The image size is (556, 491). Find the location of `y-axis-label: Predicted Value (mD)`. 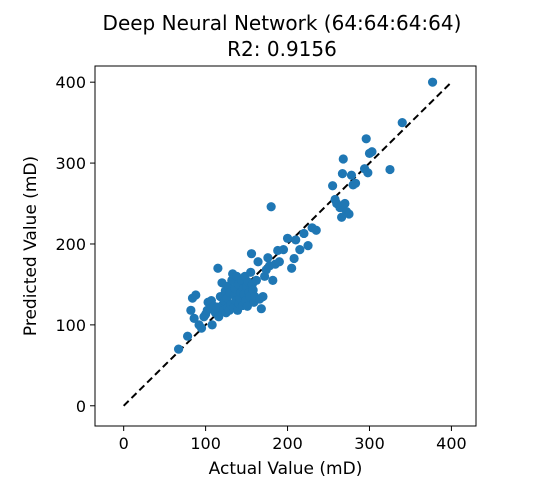

y-axis-label: Predicted Value (mD) is located at coordinates (31, 246).